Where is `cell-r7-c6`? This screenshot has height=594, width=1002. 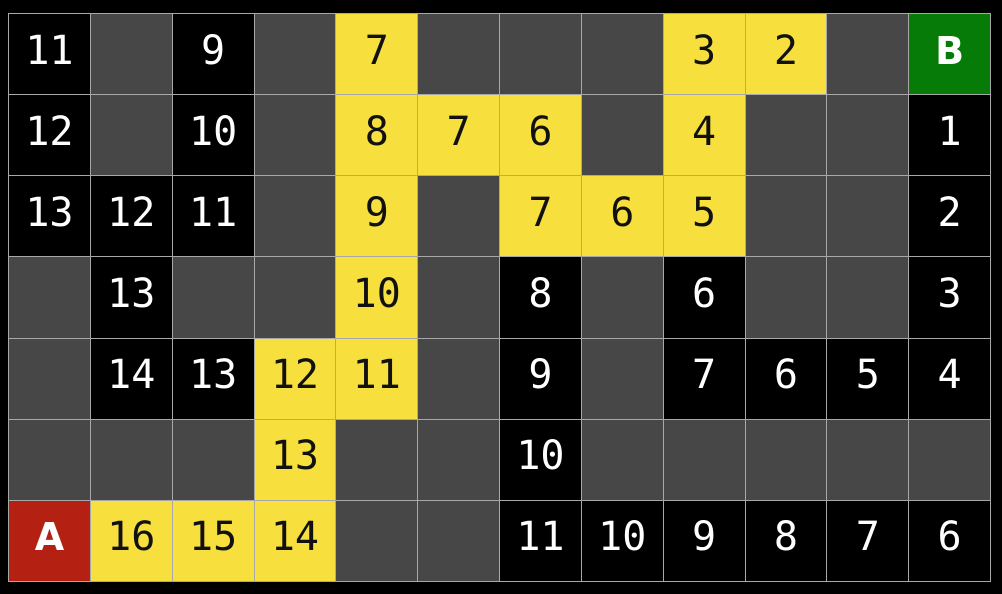 cell-r7-c6 is located at coordinates (458, 540).